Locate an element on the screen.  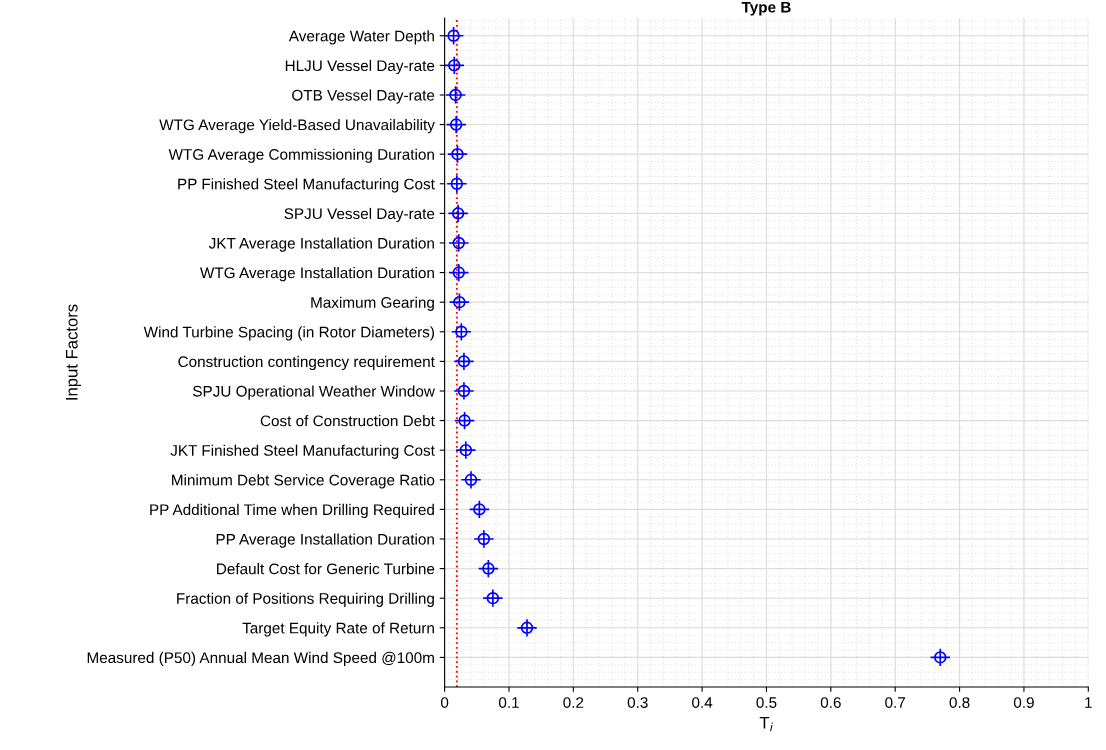
x-tick-label: 0.1 is located at coordinates (508, 702).